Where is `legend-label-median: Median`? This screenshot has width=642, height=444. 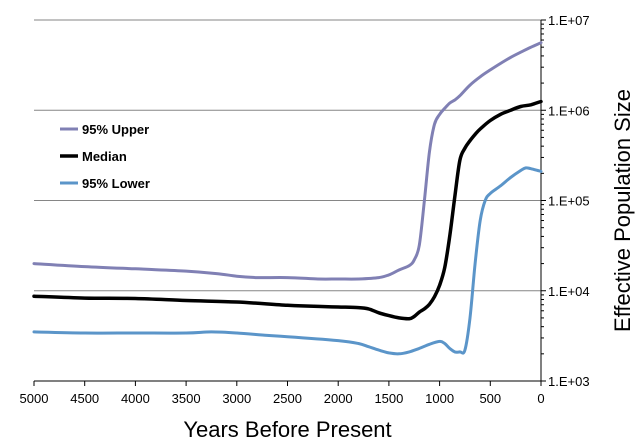 legend-label-median: Median is located at coordinates (104, 156).